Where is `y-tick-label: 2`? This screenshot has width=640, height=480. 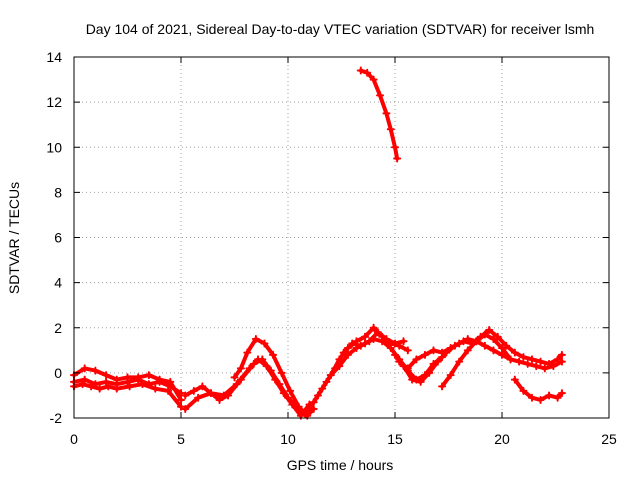 y-tick-label: 2 is located at coordinates (58, 328).